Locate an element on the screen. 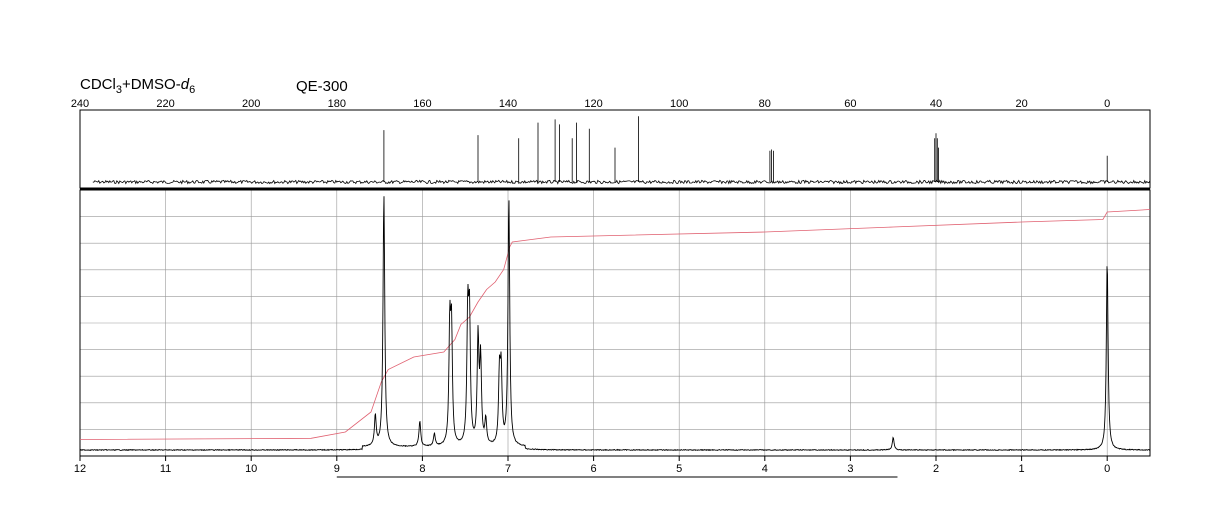 Image resolution: width=1224 pixels, height=528 pixels. c13-tick-label: 40 is located at coordinates (936, 104).